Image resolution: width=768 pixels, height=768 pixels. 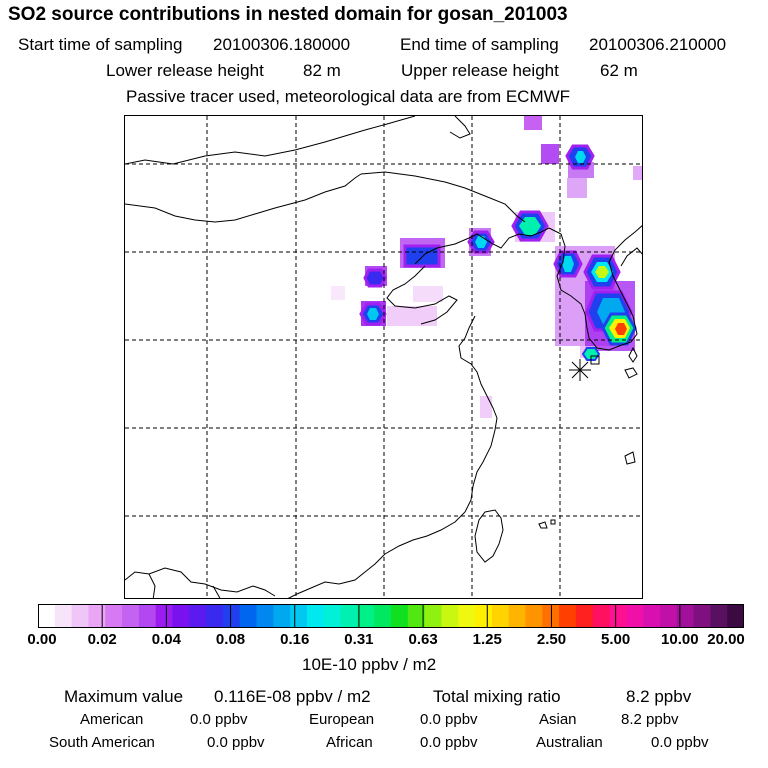 I want to click on hotspots, so click(x=498, y=252).